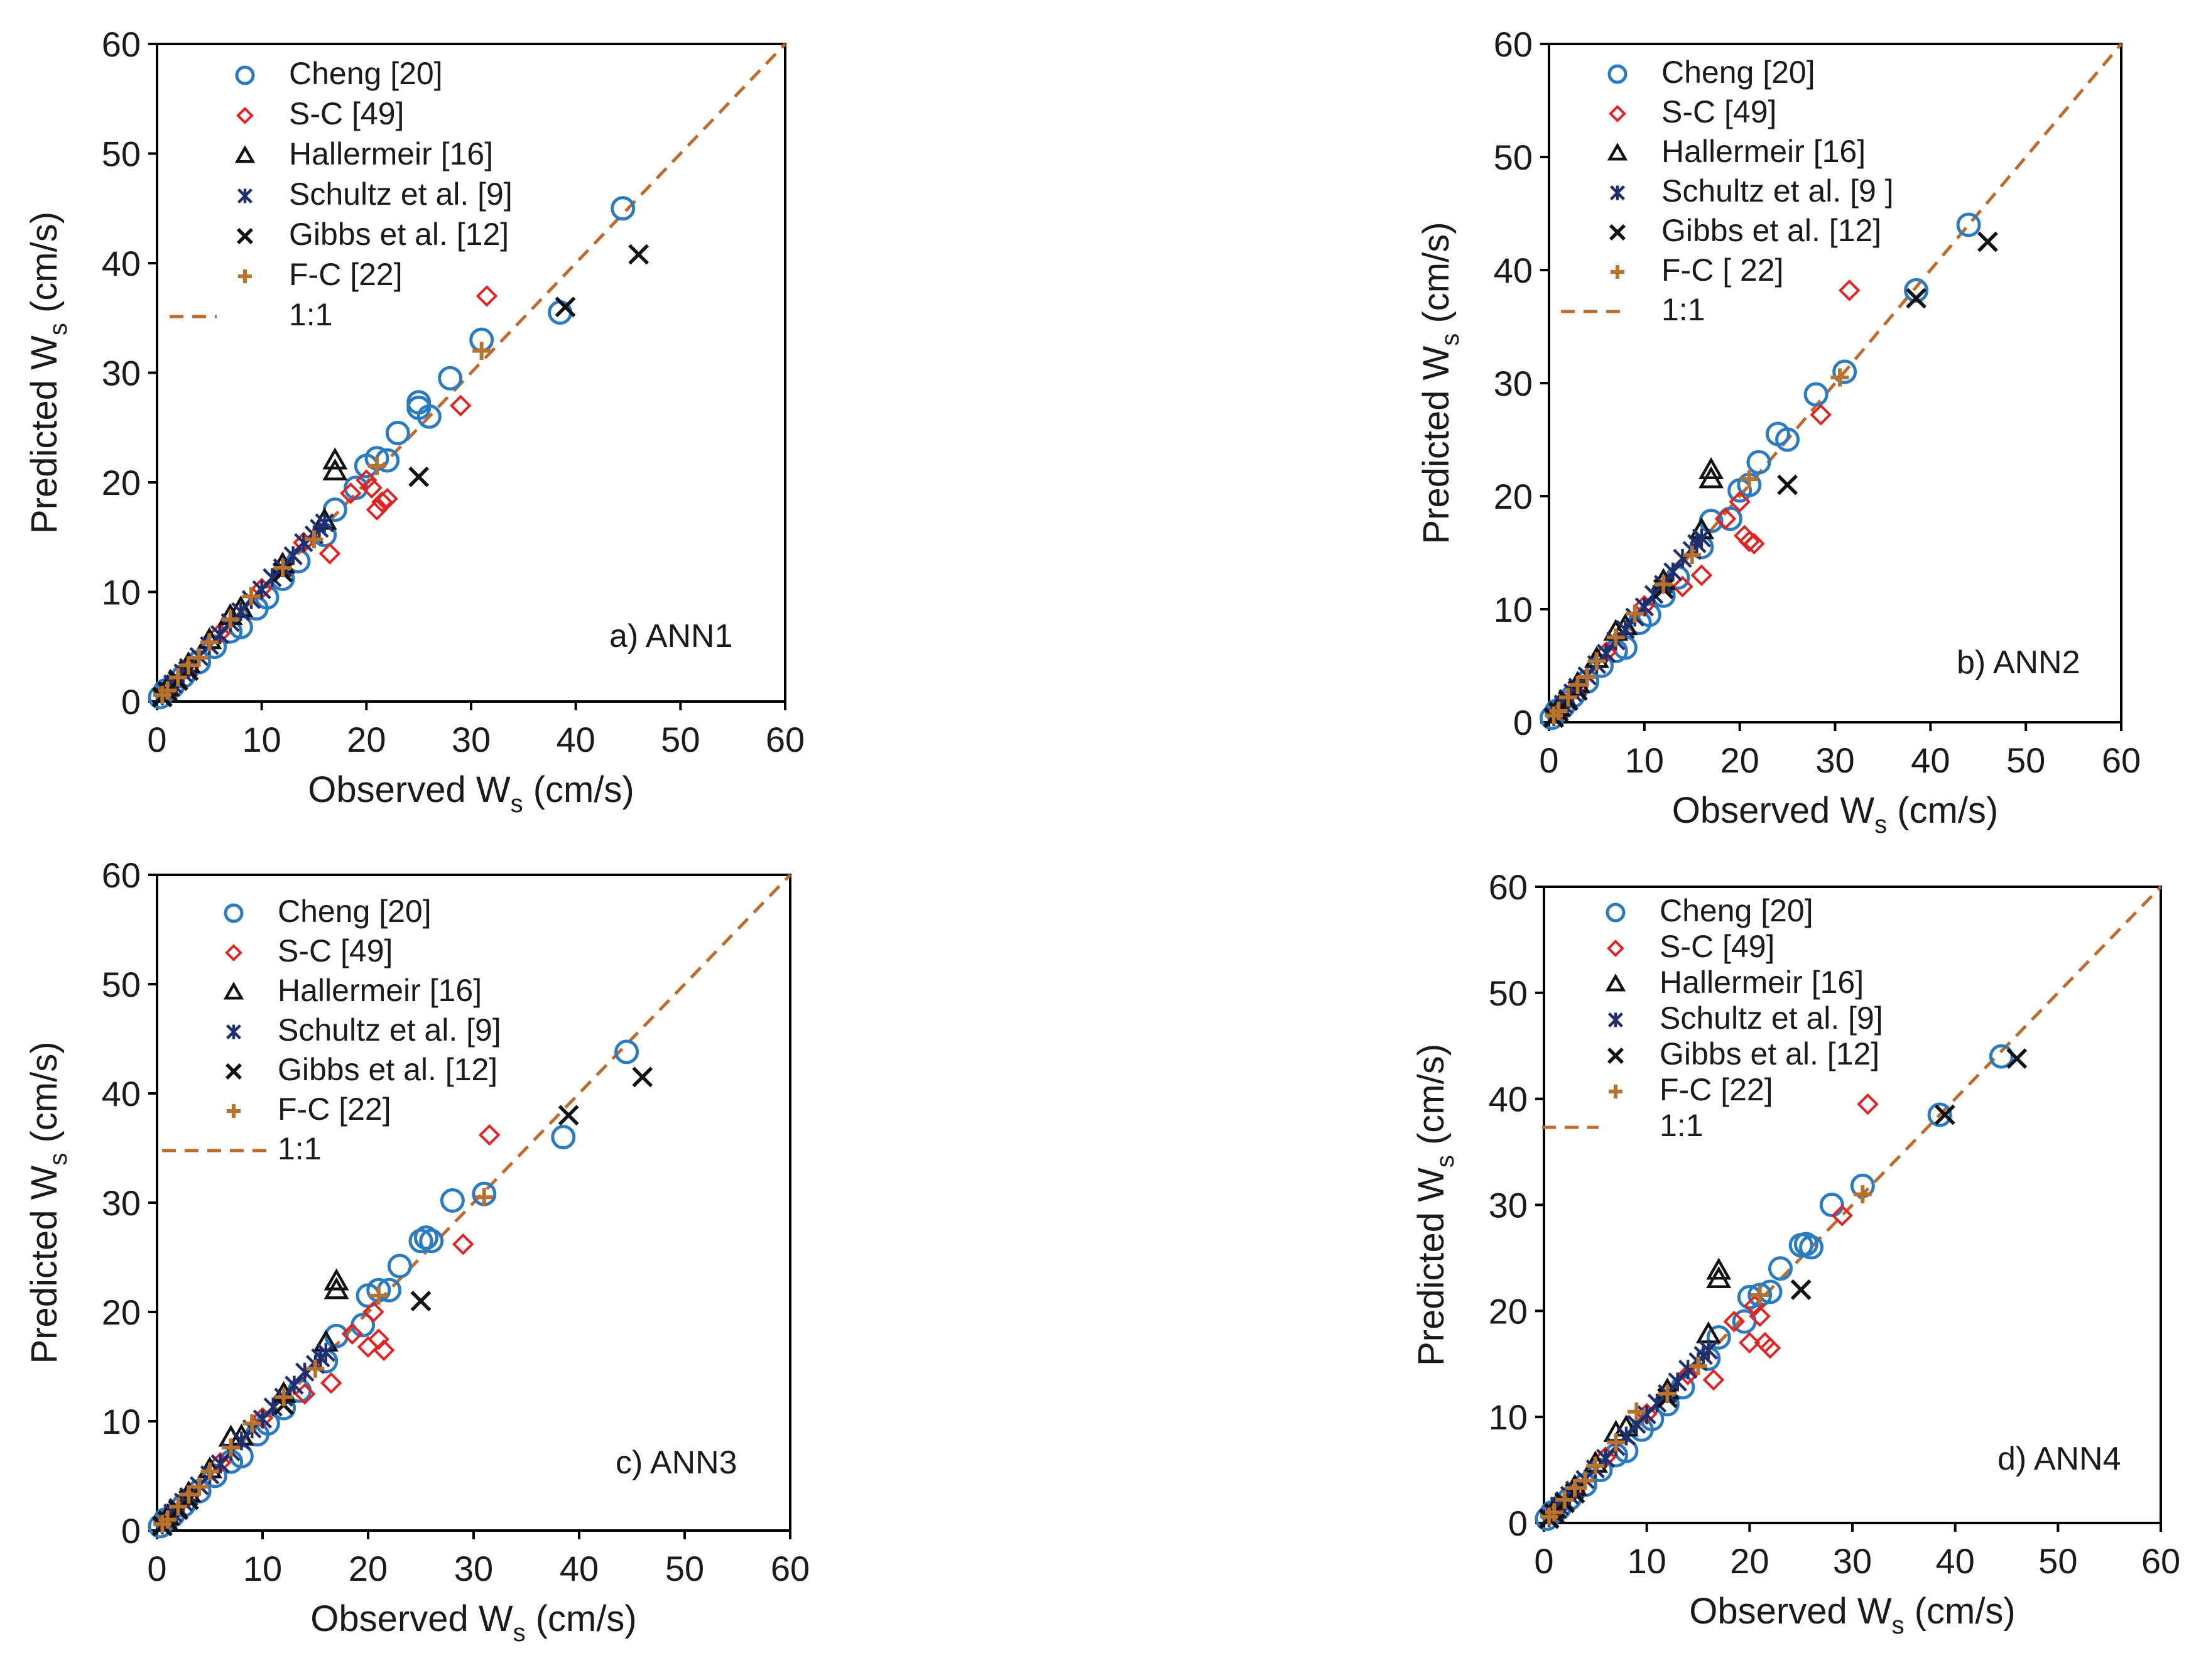 Image resolution: width=2201 pixels, height=1680 pixels. Describe the element at coordinates (1617, 232) in the screenshot. I see `legend-marker-gibbs` at that location.